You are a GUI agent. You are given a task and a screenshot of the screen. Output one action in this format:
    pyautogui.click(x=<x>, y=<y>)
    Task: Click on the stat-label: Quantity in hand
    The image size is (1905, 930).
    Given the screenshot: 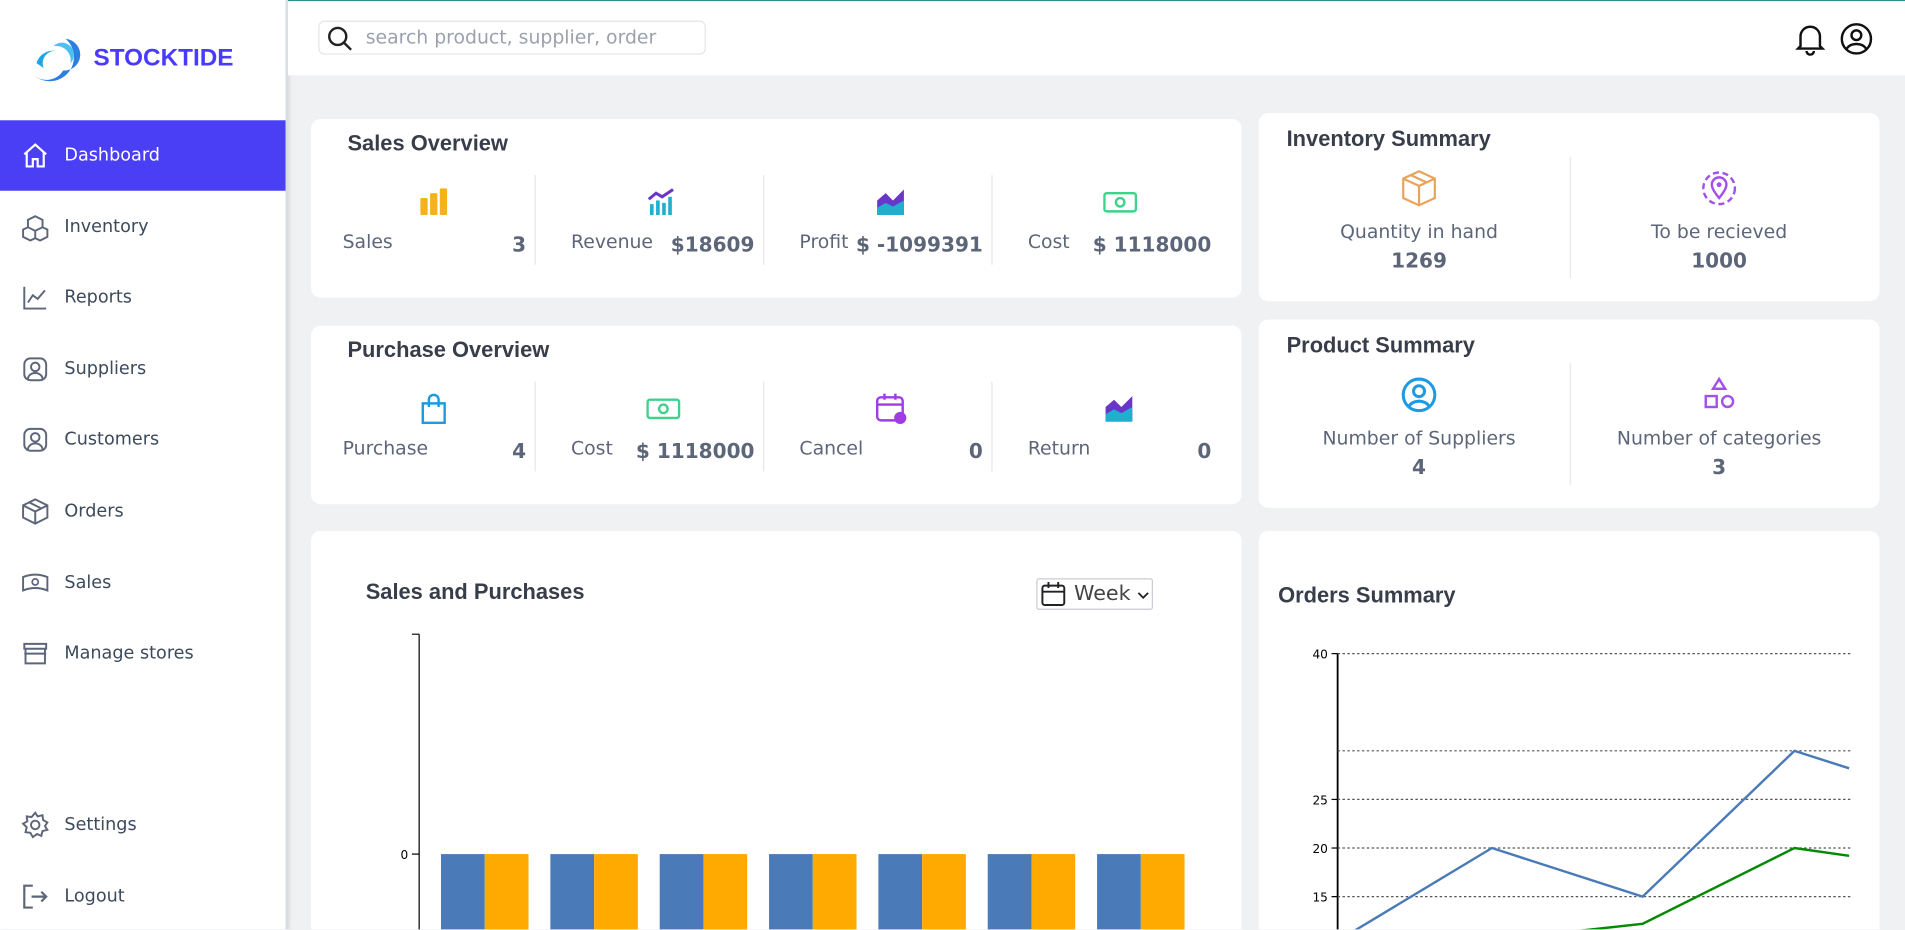 What is the action you would take?
    pyautogui.click(x=1419, y=232)
    